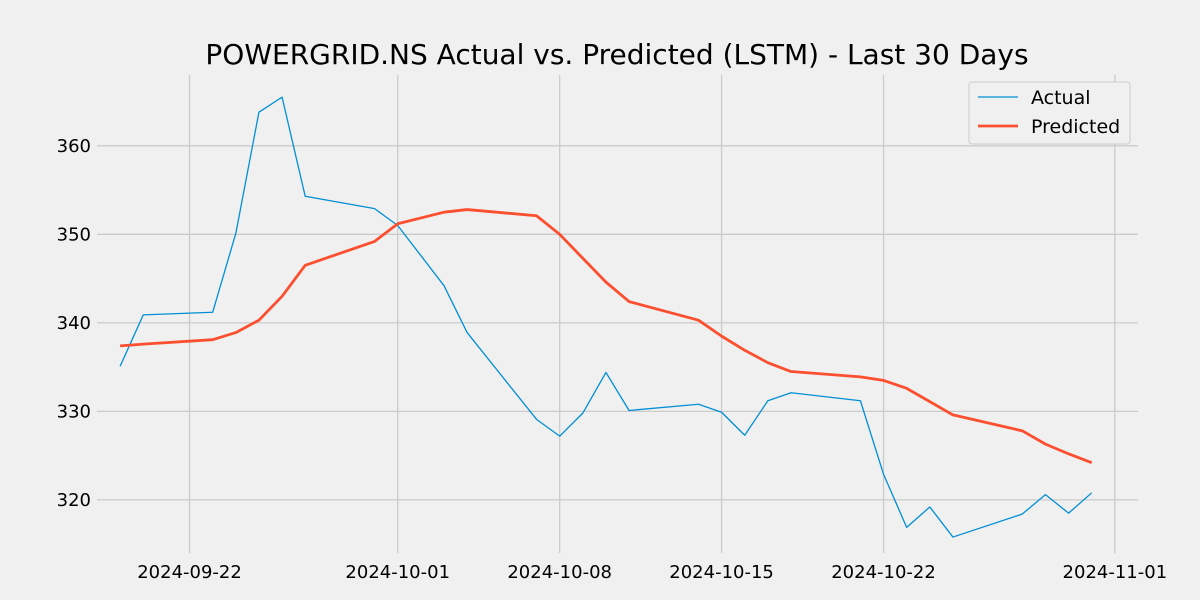 The image size is (1200, 600). I want to click on legend-label-actual: Actual, so click(1061, 98).